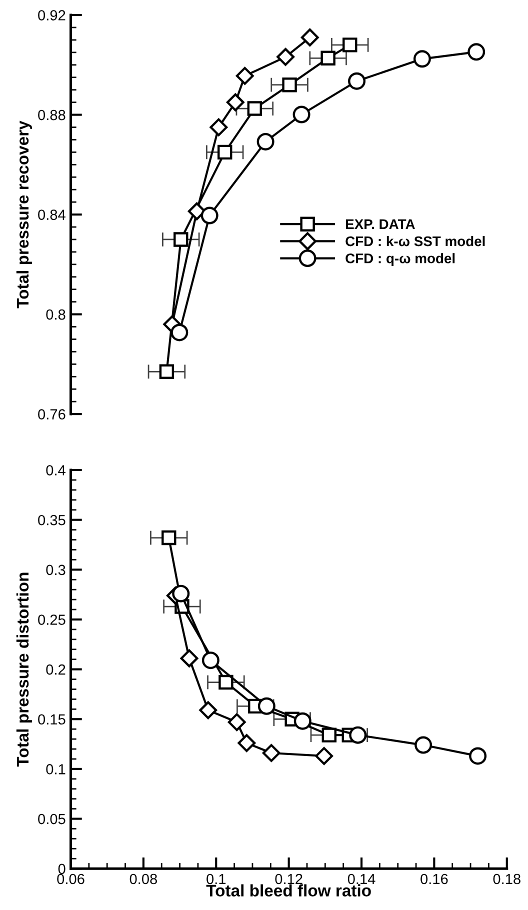 The height and width of the screenshot is (910, 528). Describe the element at coordinates (24, 669) in the screenshot. I see `y-axis-title: Total pressure distortion` at that location.